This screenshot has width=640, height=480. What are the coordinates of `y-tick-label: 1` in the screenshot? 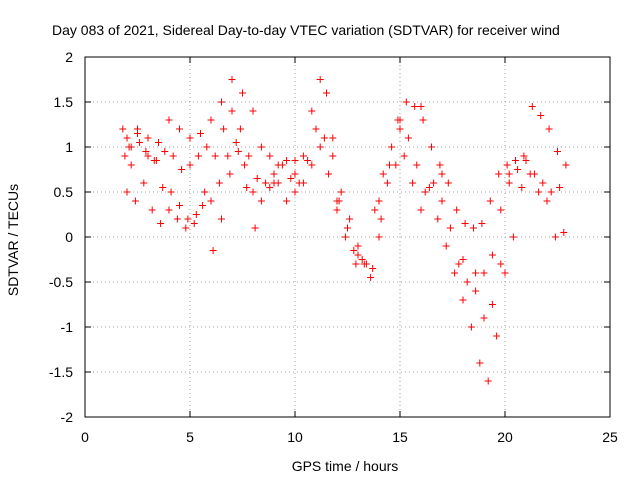 It's located at (69, 147).